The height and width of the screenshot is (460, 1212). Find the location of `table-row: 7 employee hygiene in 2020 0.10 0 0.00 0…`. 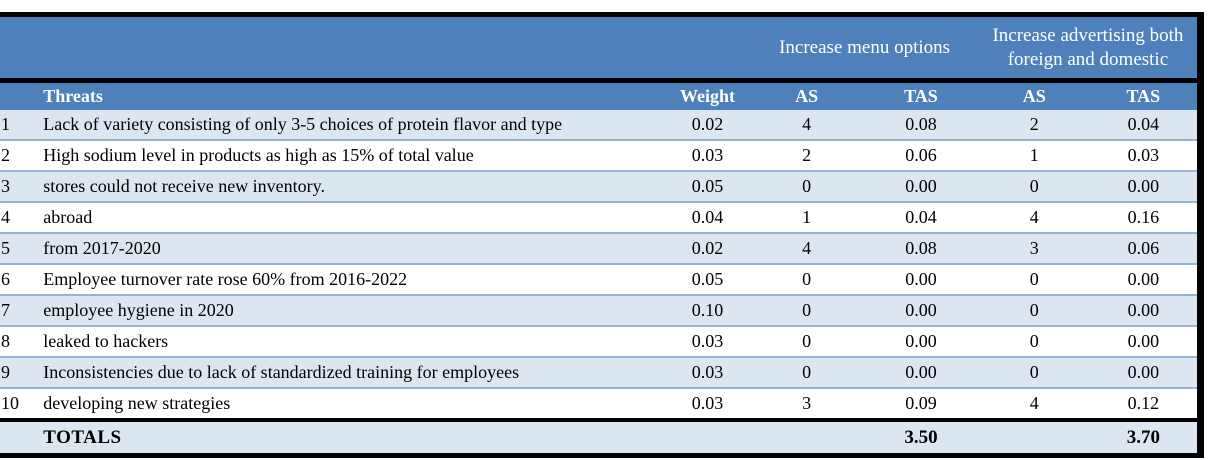

table-row: 7 employee hygiene in 2020 0.10 0 0.00 0… is located at coordinates (600, 311).